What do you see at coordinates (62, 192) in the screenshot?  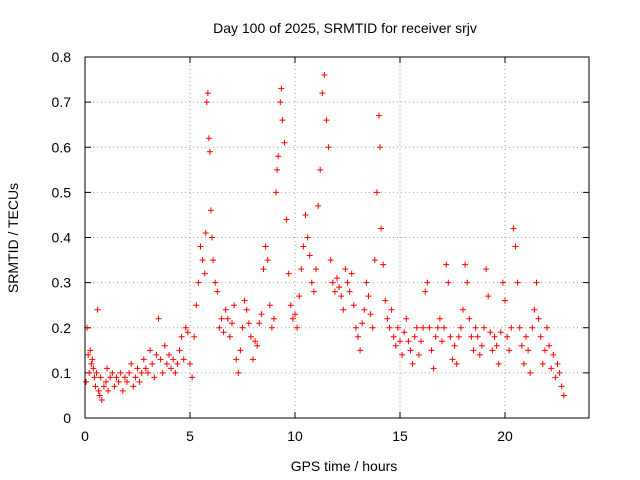 I see `y-tick-label: 0.5` at bounding box center [62, 192].